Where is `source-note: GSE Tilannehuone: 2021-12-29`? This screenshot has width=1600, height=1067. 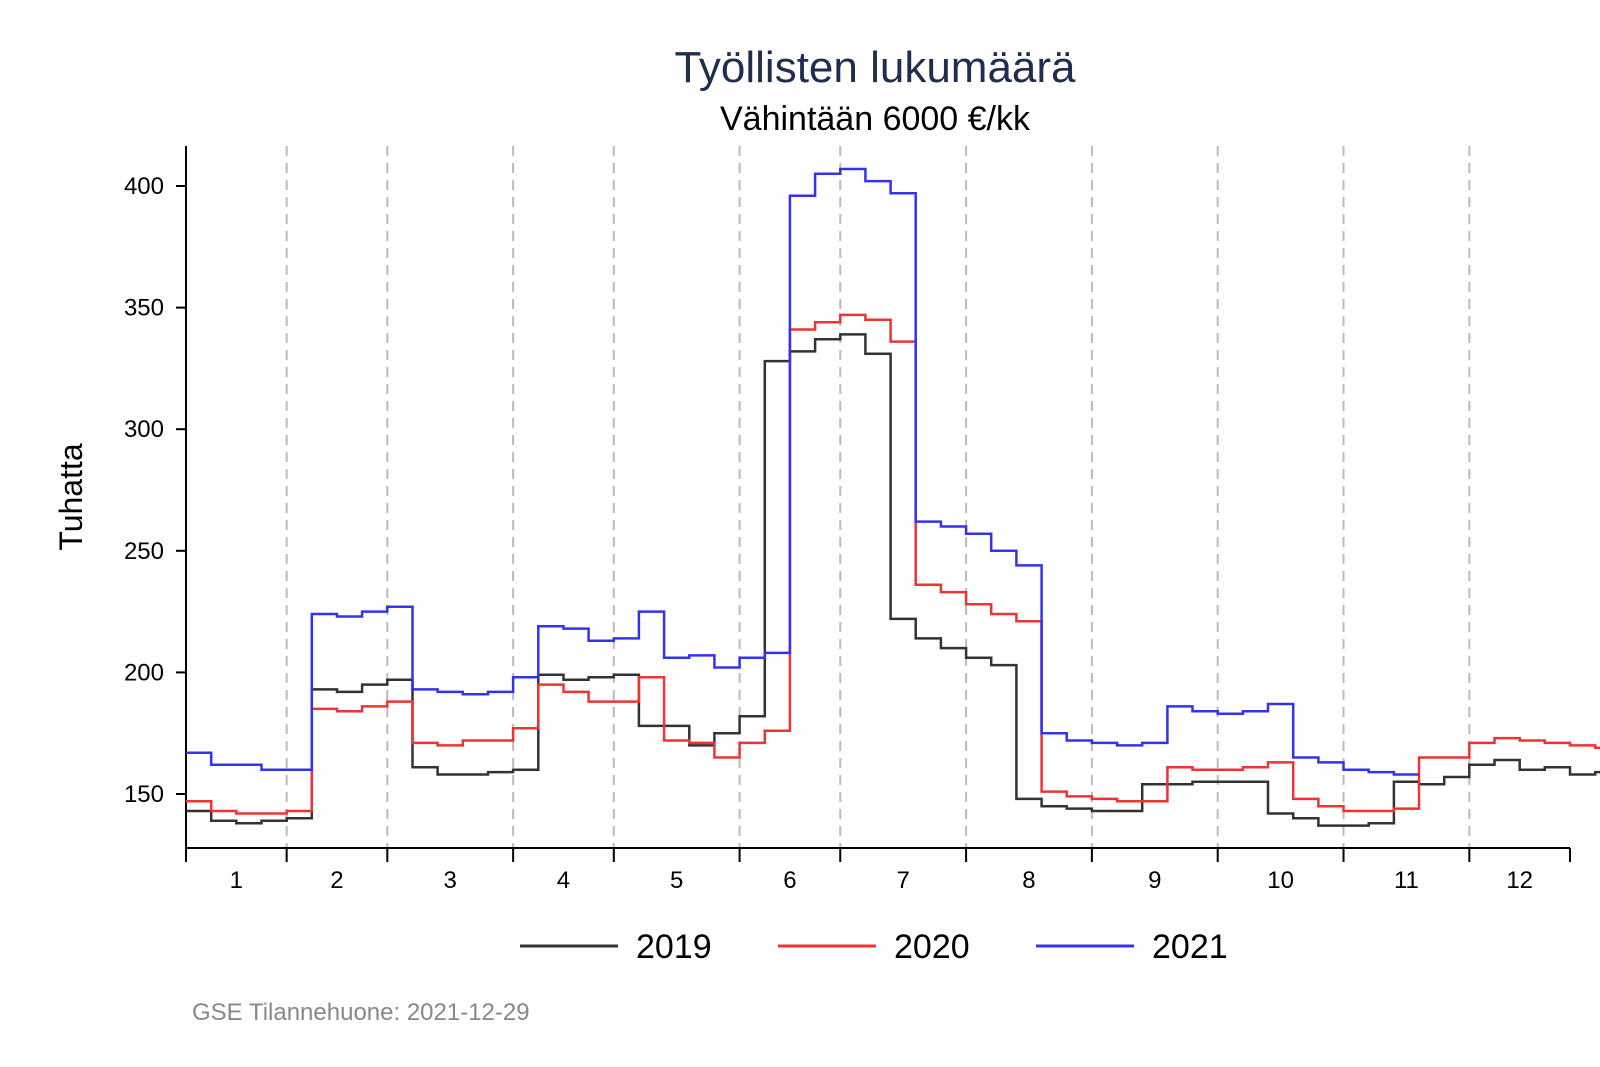 source-note: GSE Tilannehuone: 2021-12-29 is located at coordinates (361, 1012).